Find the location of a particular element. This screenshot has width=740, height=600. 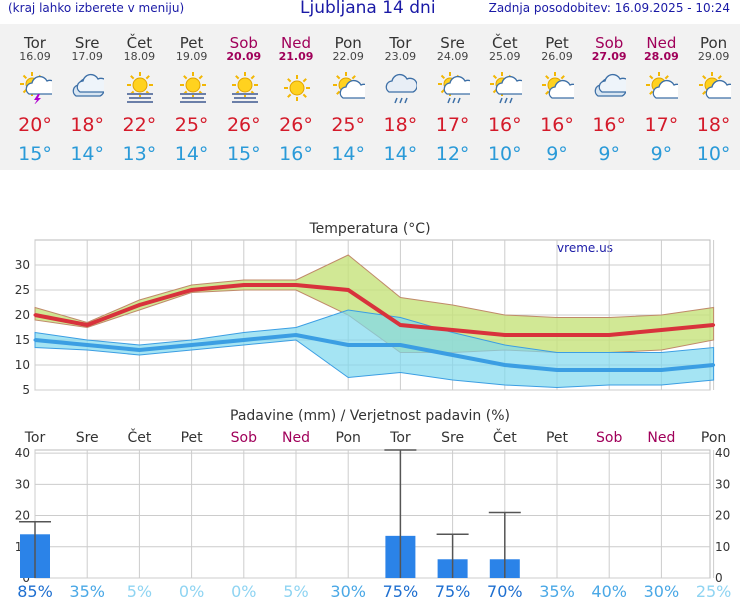

day-column: Pon 29.09 18° 10° is located at coordinates (714, 97).